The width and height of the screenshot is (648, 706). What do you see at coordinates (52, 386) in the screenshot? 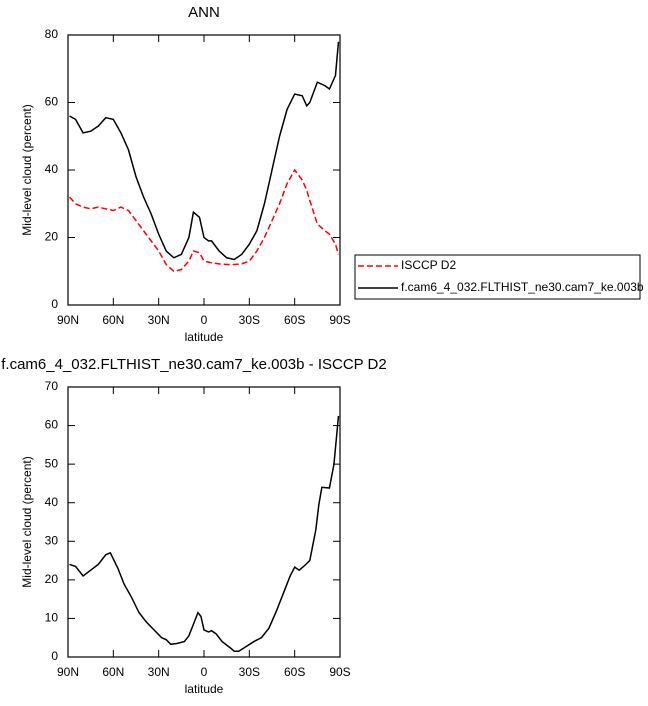
I see `y-tick-label: 70` at bounding box center [52, 386].